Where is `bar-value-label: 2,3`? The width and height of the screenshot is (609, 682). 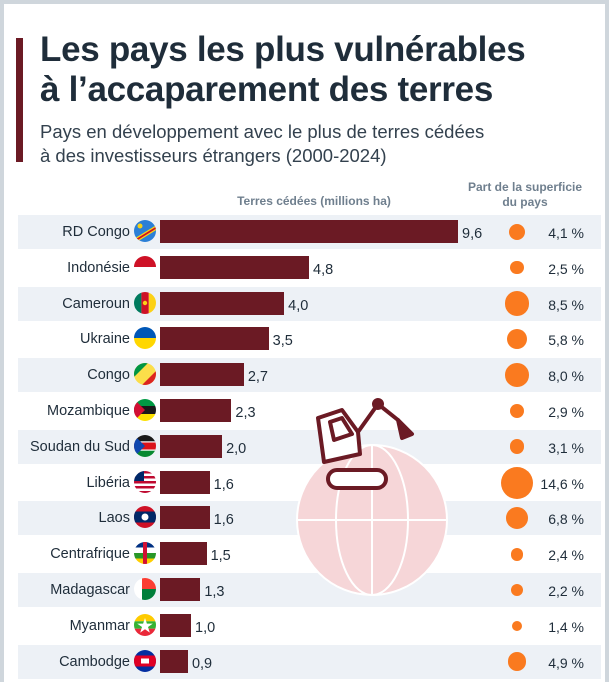
bar-value-label: 2,3 is located at coordinates (245, 413).